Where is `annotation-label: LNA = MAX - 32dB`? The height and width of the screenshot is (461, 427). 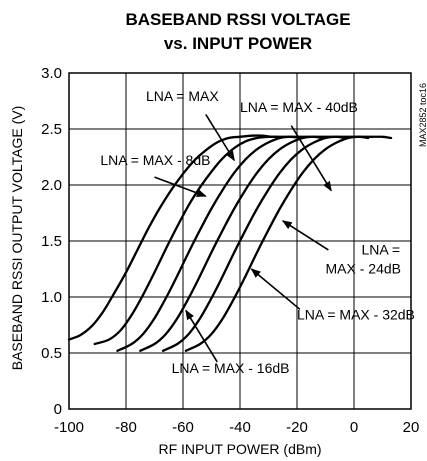 annotation-label: LNA = MAX - 32dB is located at coordinates (356, 314).